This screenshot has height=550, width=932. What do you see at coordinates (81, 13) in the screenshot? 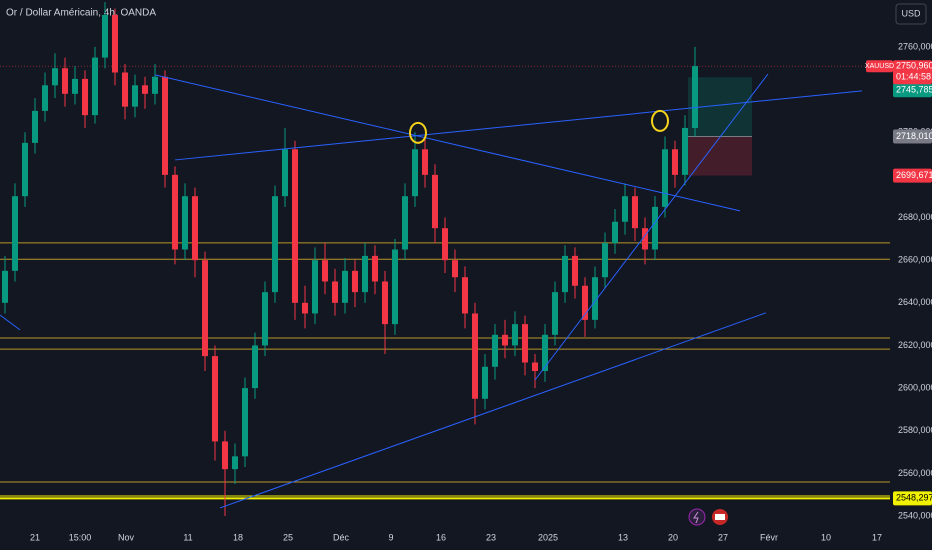
I see `chart-title: Or / Dollar Américain, 4h, OANDA` at bounding box center [81, 13].